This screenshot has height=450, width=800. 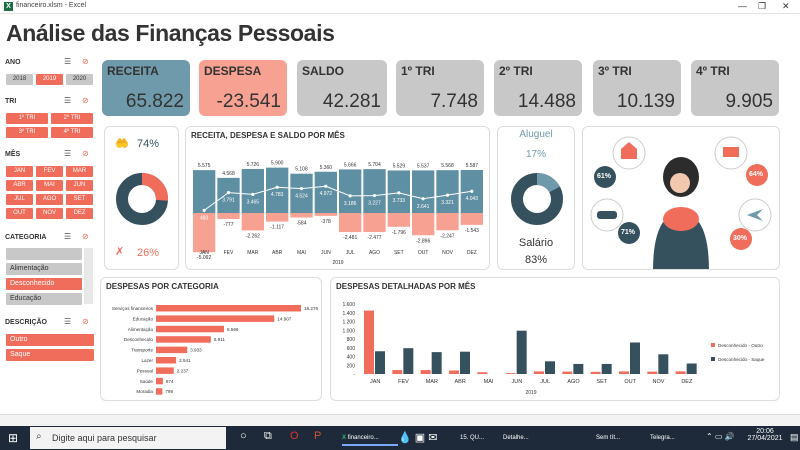 What do you see at coordinates (351, 101) in the screenshot?
I see `kpi-value: 42.281` at bounding box center [351, 101].